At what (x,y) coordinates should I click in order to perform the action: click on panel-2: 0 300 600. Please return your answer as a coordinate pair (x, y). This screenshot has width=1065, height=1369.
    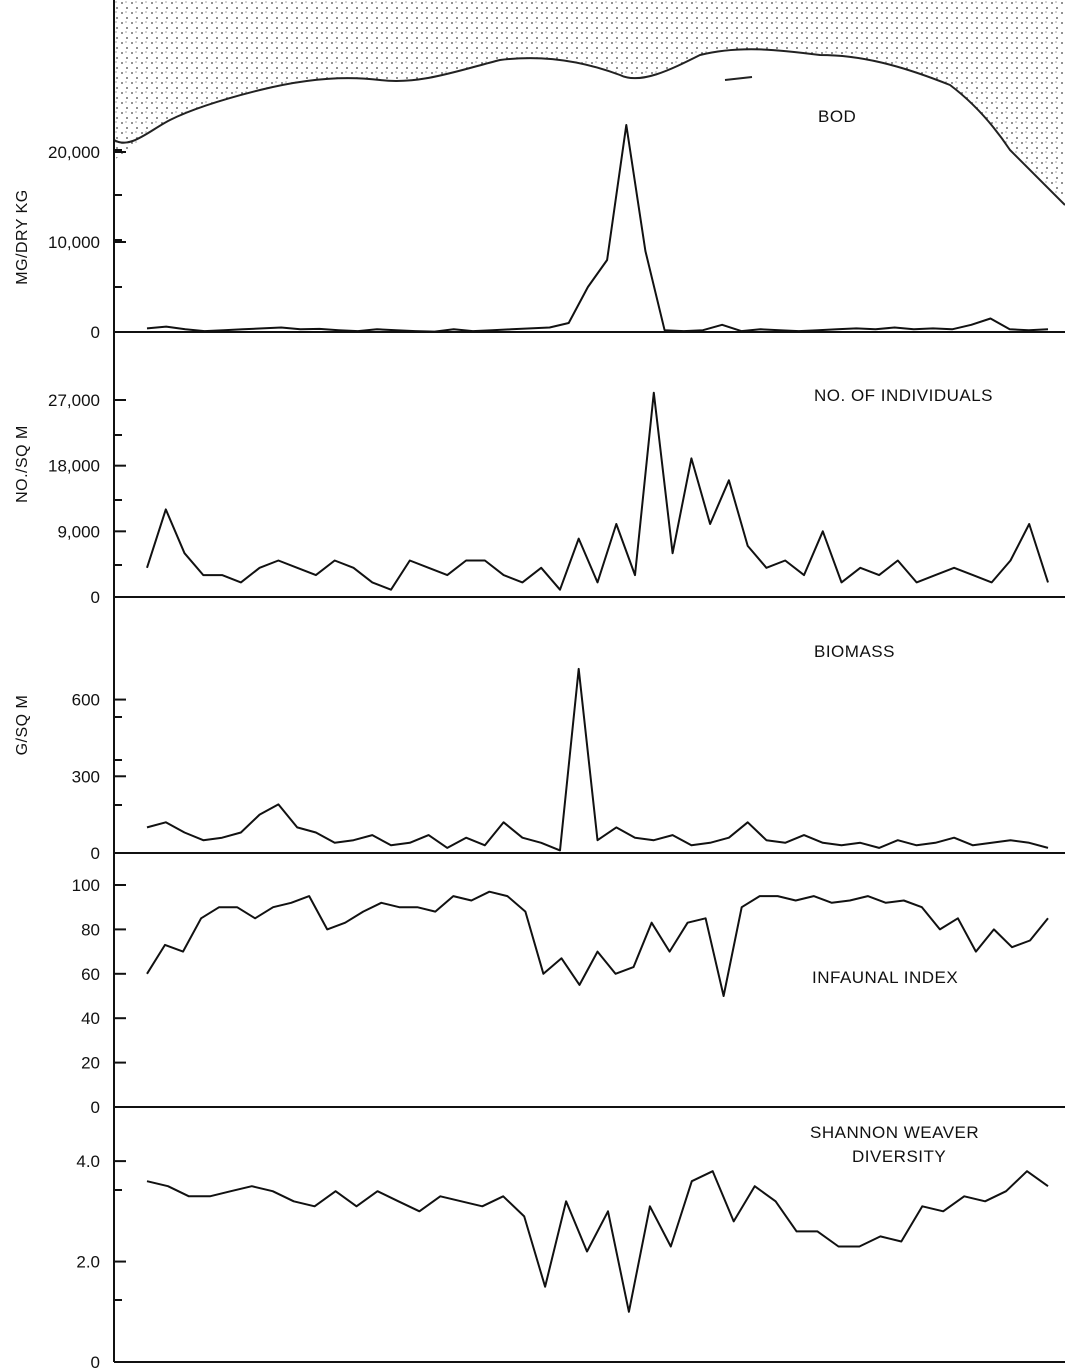
    Looking at the image, I should click on (568, 765).